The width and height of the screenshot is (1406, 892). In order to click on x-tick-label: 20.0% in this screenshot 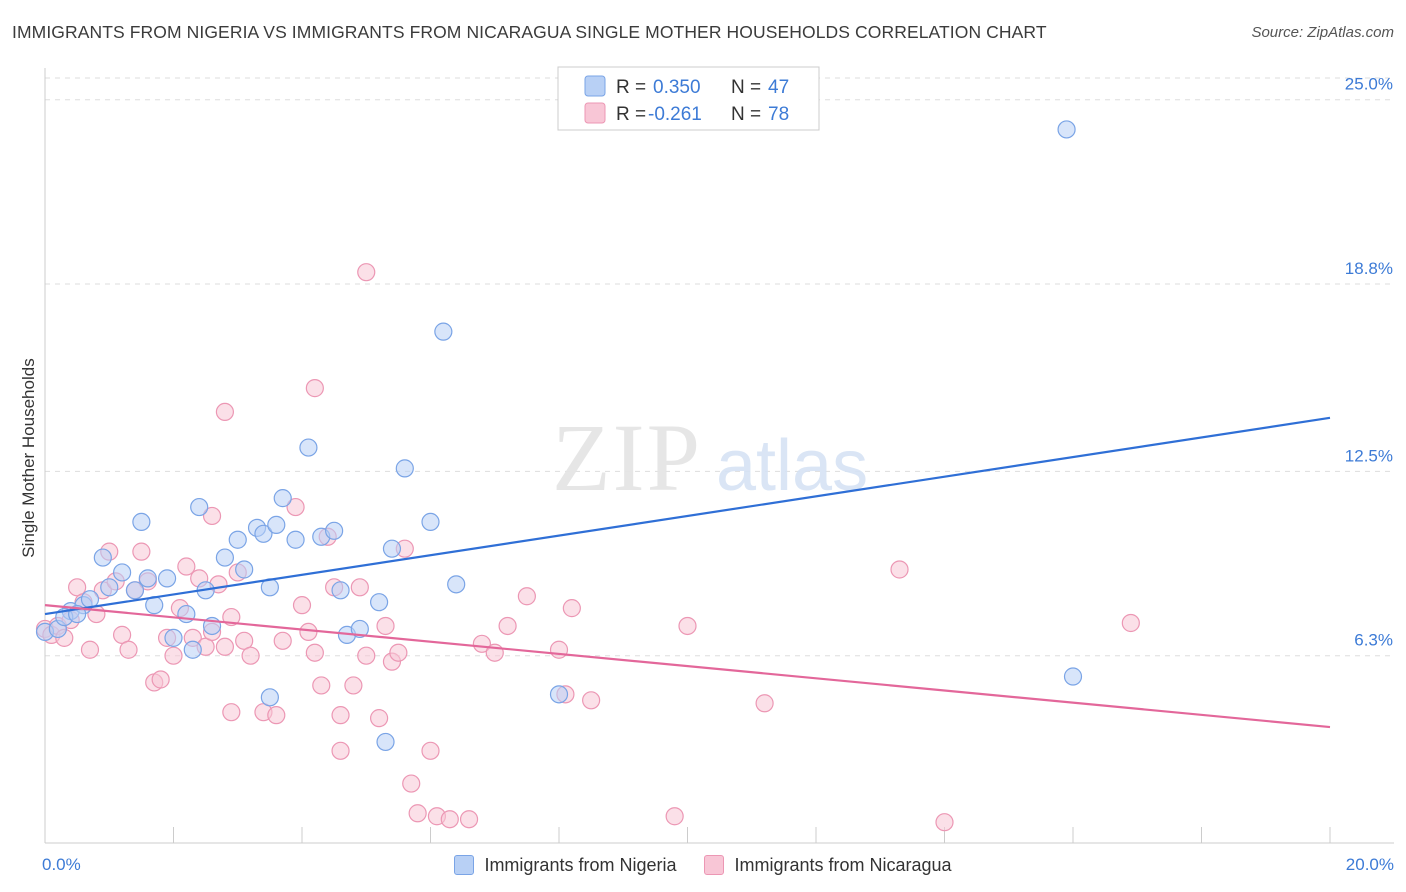, I will do `click(1370, 864)`.